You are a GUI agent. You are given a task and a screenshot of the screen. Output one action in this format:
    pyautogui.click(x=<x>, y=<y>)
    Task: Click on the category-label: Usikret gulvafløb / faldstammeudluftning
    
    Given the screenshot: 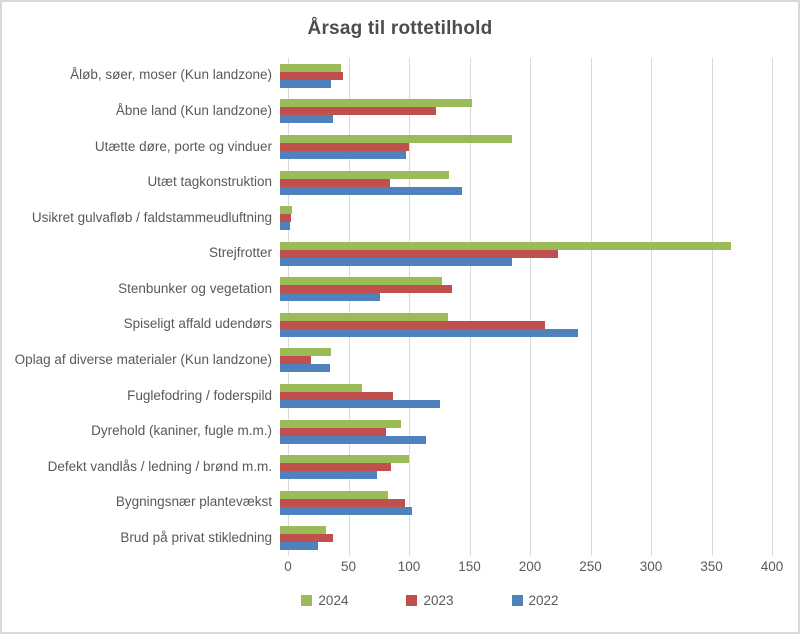 What is the action you would take?
    pyautogui.click(x=151, y=217)
    